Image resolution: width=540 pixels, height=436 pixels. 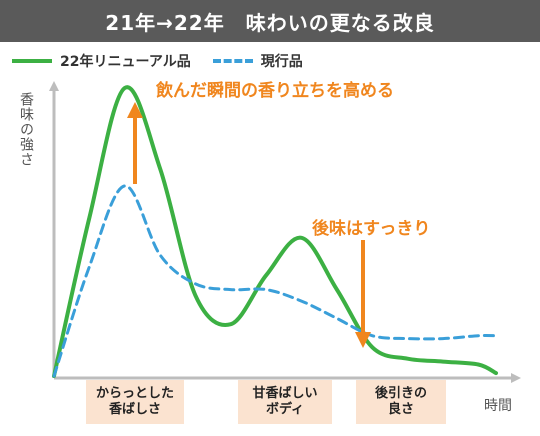 I want to click on legend: 22年リニューアル品 現行品, so click(x=168, y=61).